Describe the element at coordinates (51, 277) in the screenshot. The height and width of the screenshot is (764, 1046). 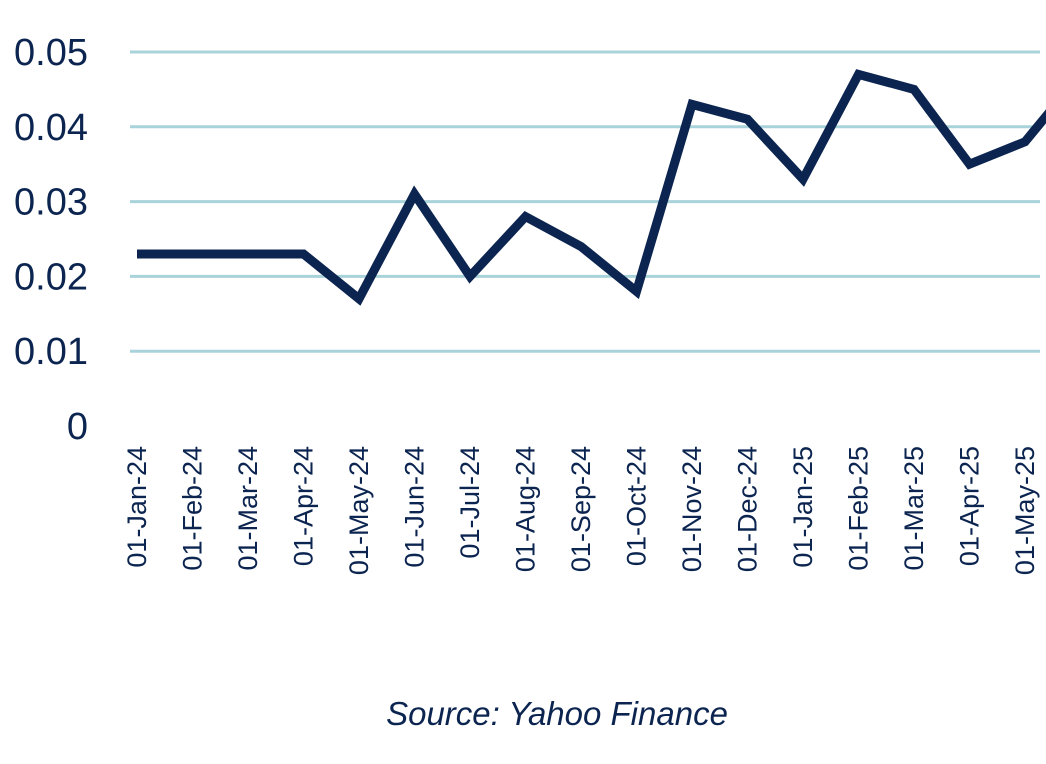
I see `y-tick-label: 0.02` at that location.